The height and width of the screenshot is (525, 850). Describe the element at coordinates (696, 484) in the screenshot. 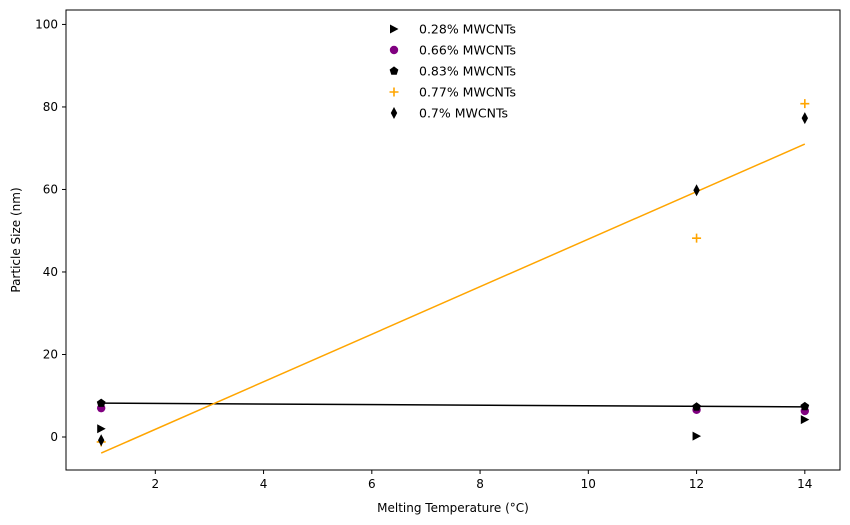

I see `x-tick-label: 12` at that location.